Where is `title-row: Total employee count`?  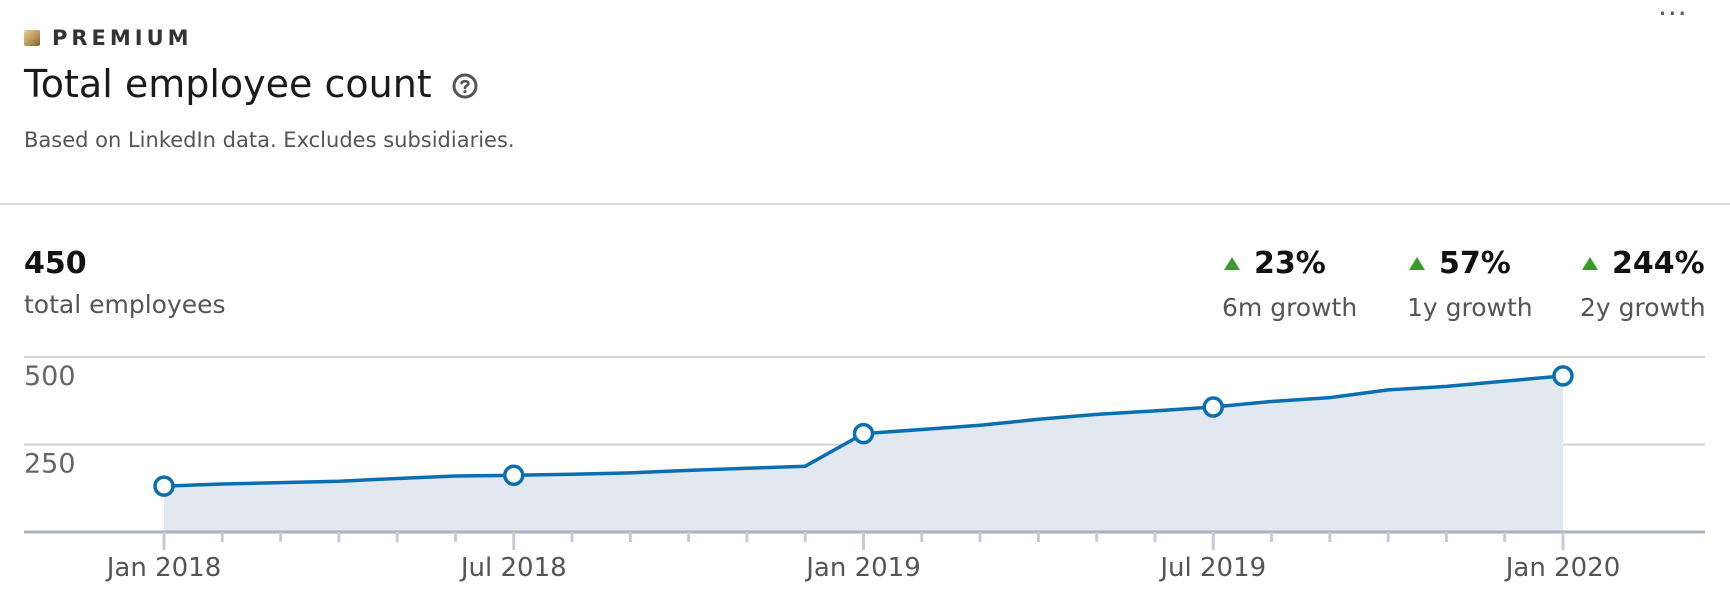
title-row: Total employee count is located at coordinates (251, 84).